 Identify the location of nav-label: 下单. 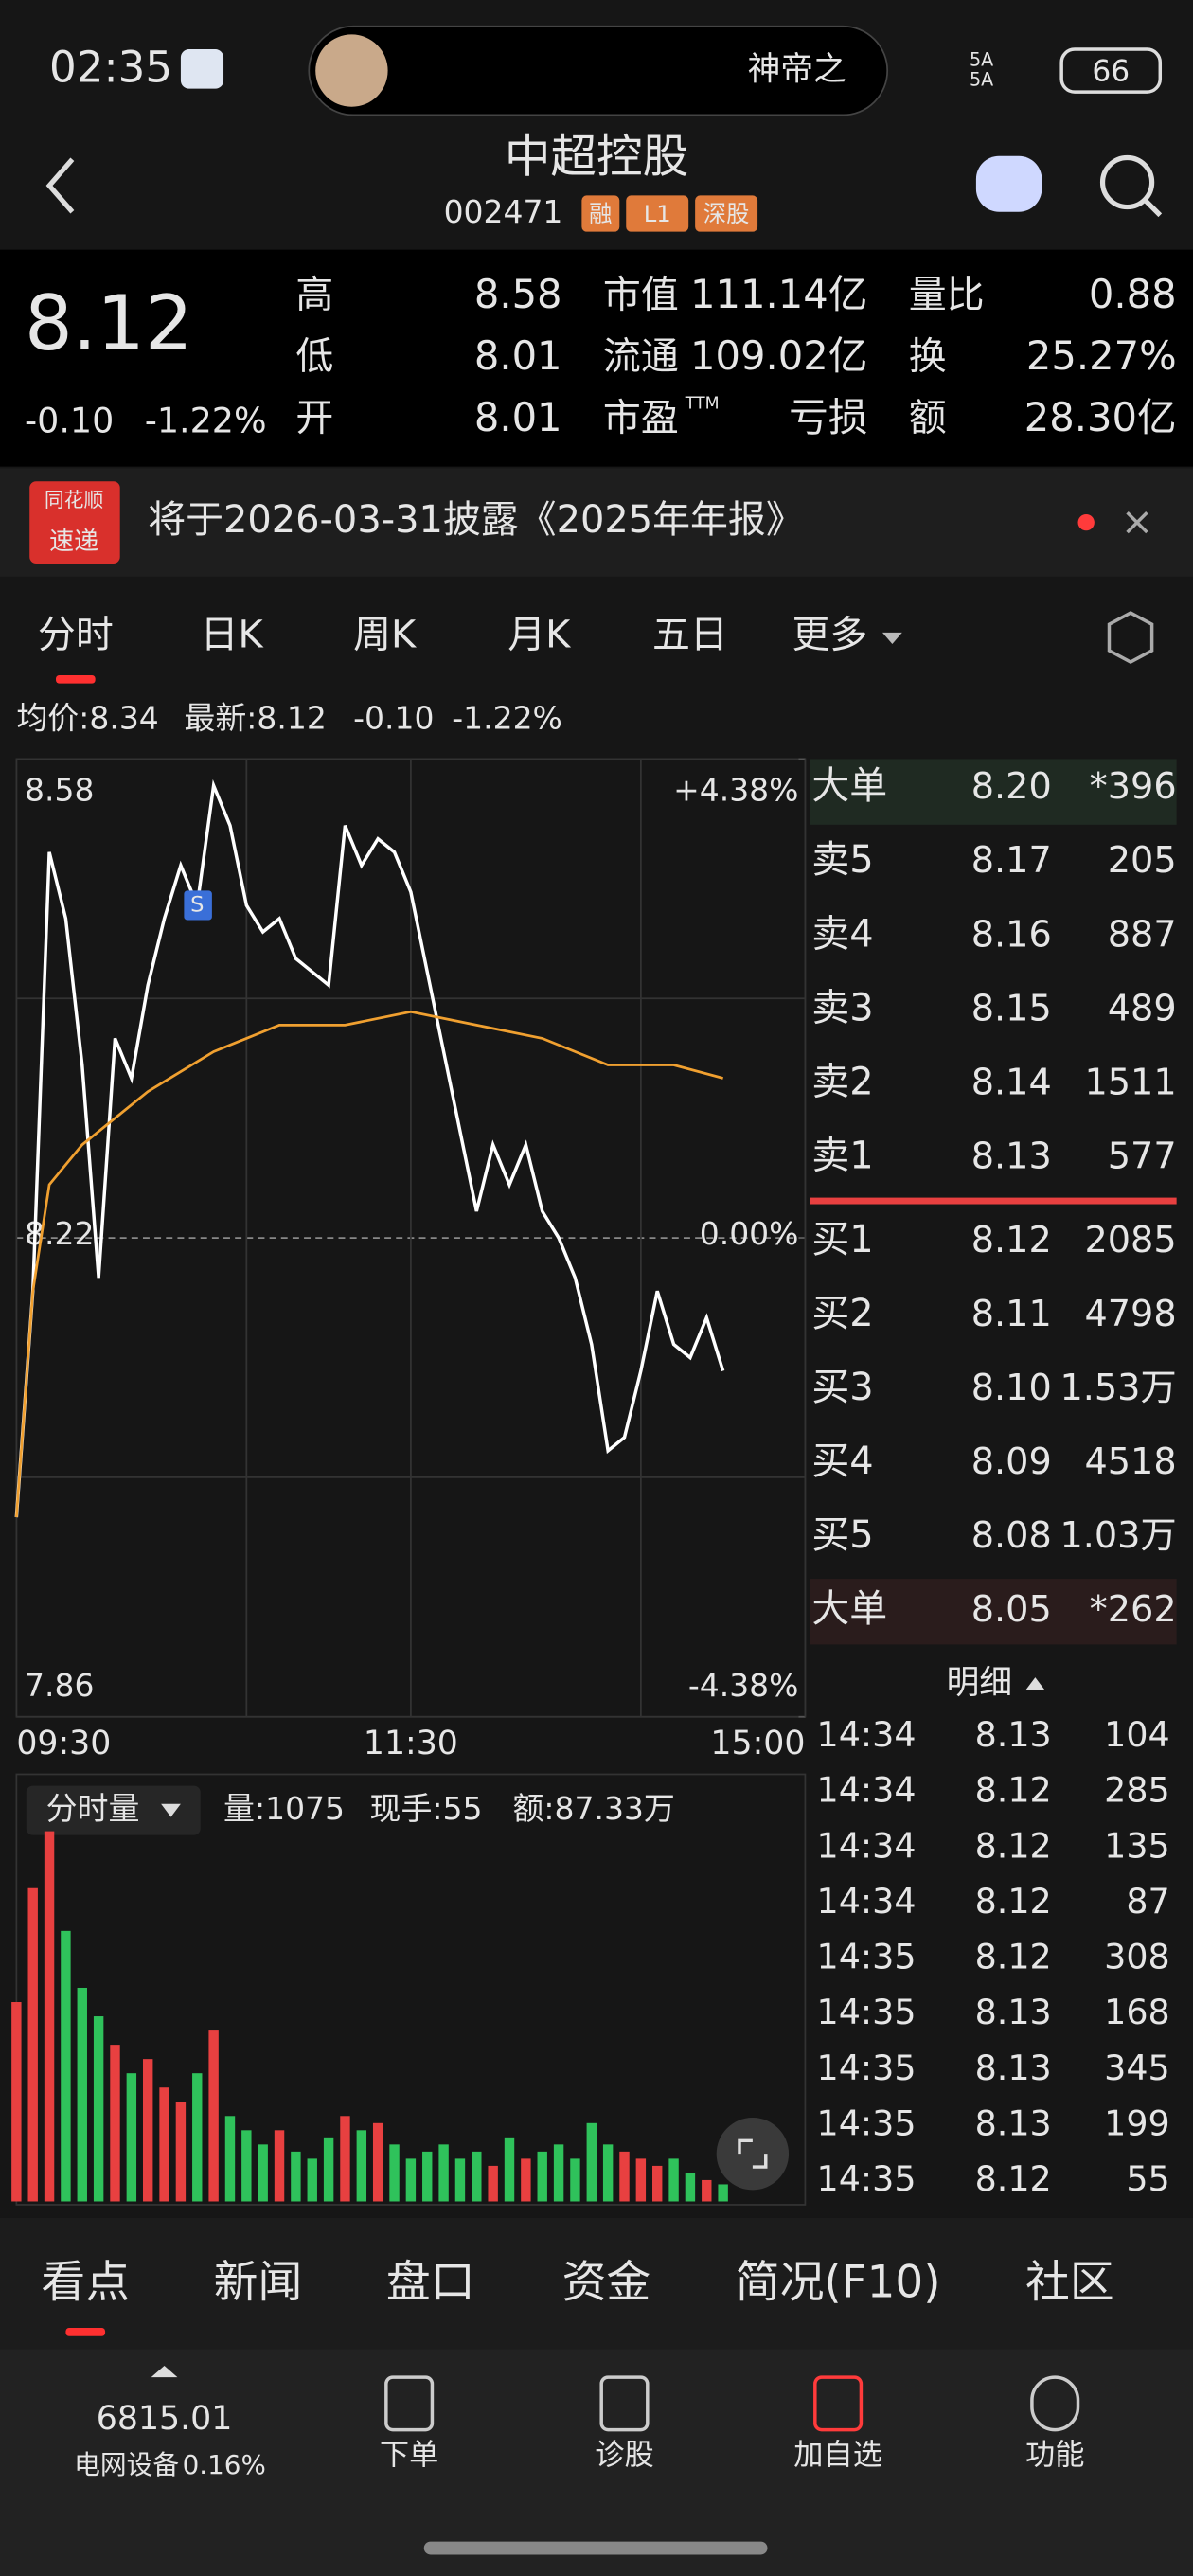
(409, 2455).